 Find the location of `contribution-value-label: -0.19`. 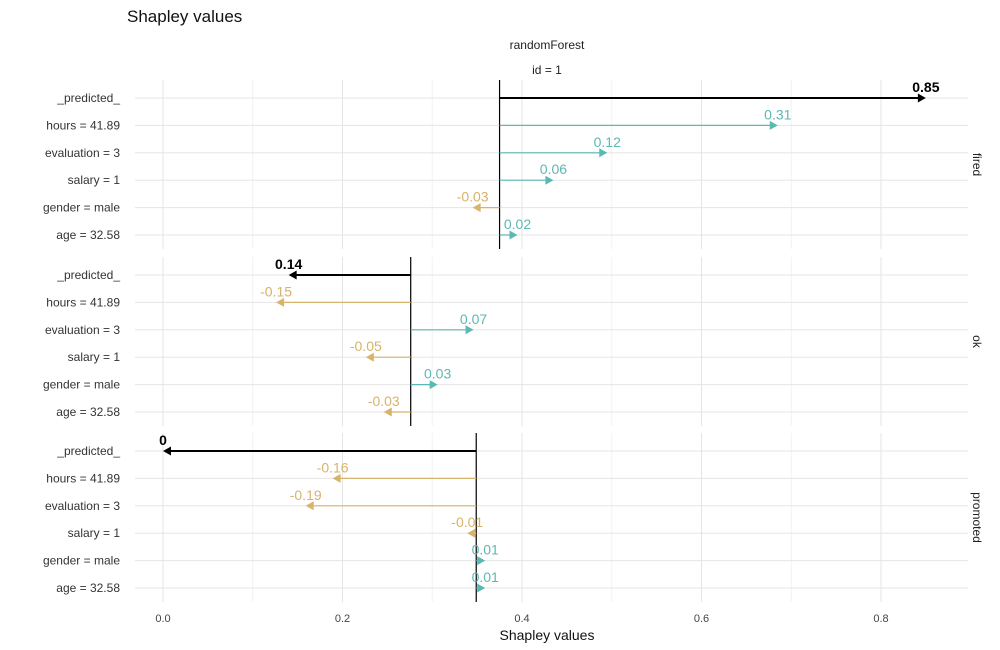

contribution-value-label: -0.19 is located at coordinates (306, 495).